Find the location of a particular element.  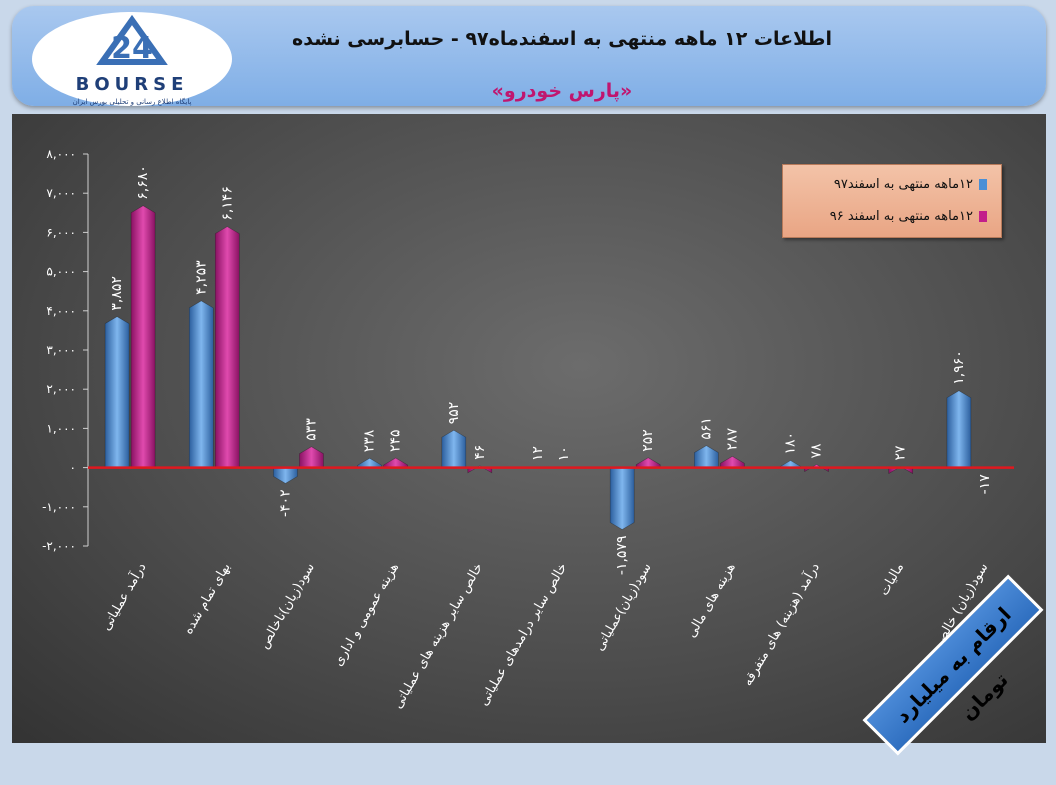

legend-label-97: ۱۲ماهه منتهی به اسفند۹۷ is located at coordinates (903, 184).